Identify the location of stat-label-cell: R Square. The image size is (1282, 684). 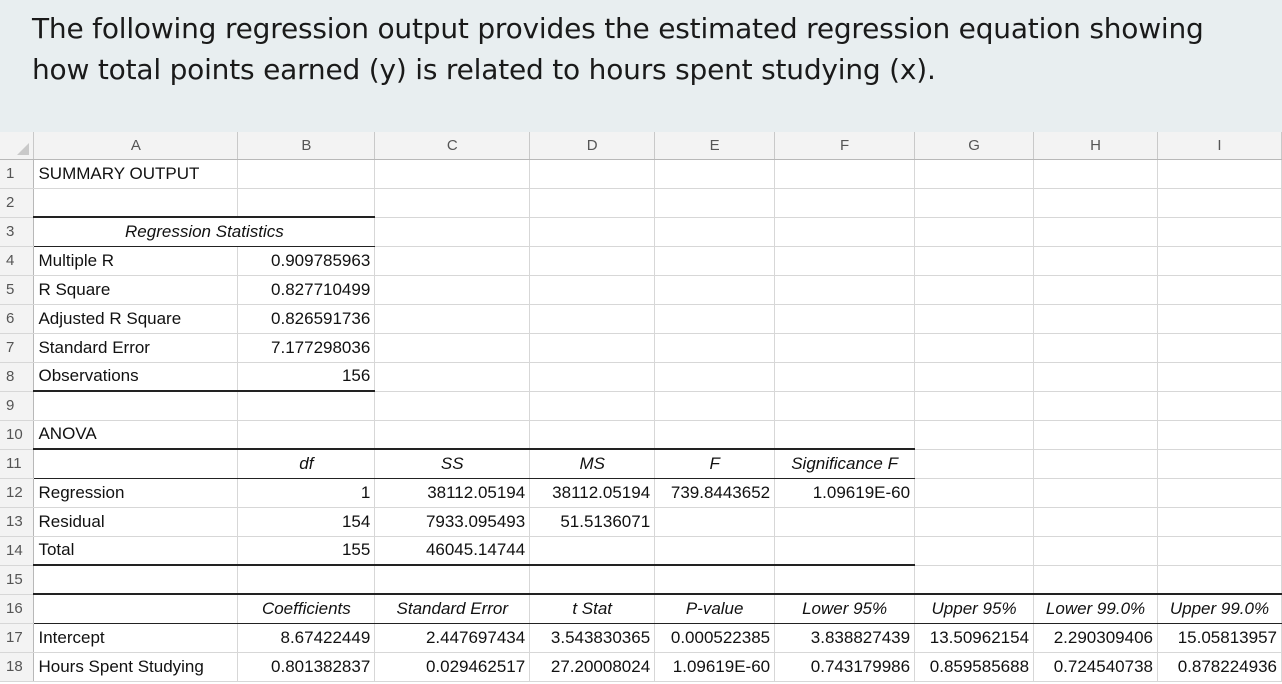
(136, 290).